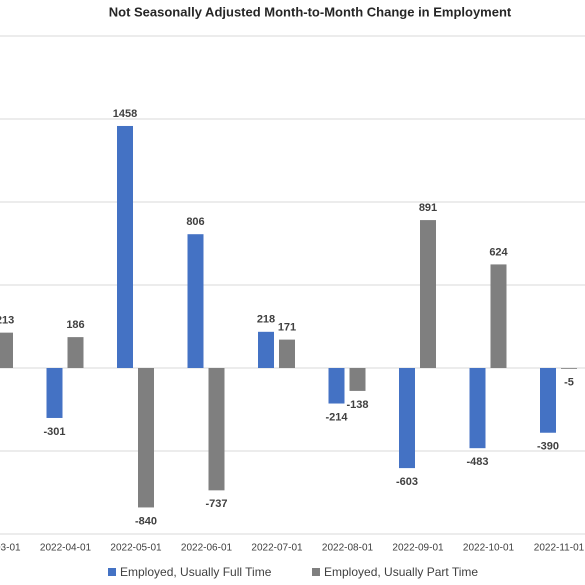 This screenshot has width=585, height=585. What do you see at coordinates (498, 252) in the screenshot?
I see `value-label: 624` at bounding box center [498, 252].